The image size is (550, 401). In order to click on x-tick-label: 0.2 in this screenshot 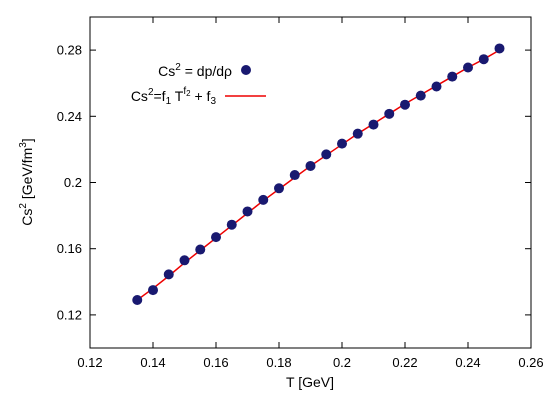, I will do `click(342, 362)`.